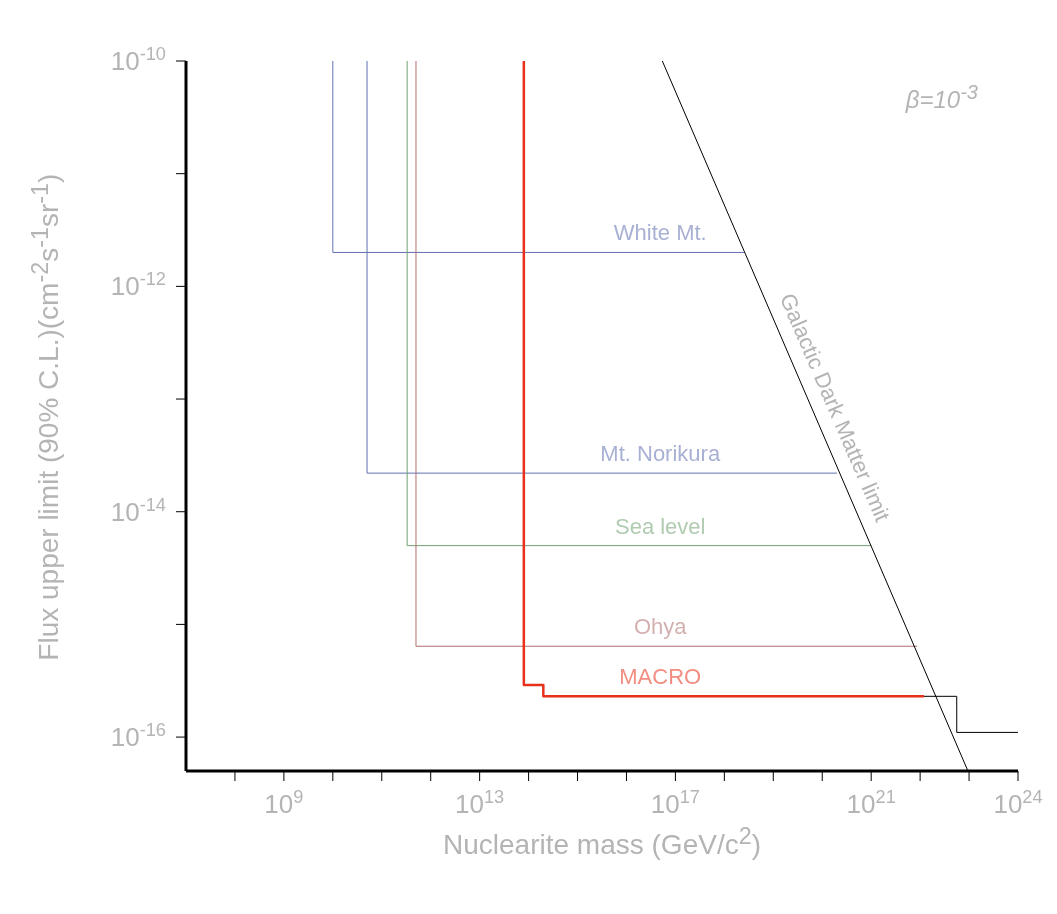 Image resolution: width=1057 pixels, height=914 pixels. What do you see at coordinates (941, 97) in the screenshot?
I see `annotation: β=10$^{-3}$` at bounding box center [941, 97].